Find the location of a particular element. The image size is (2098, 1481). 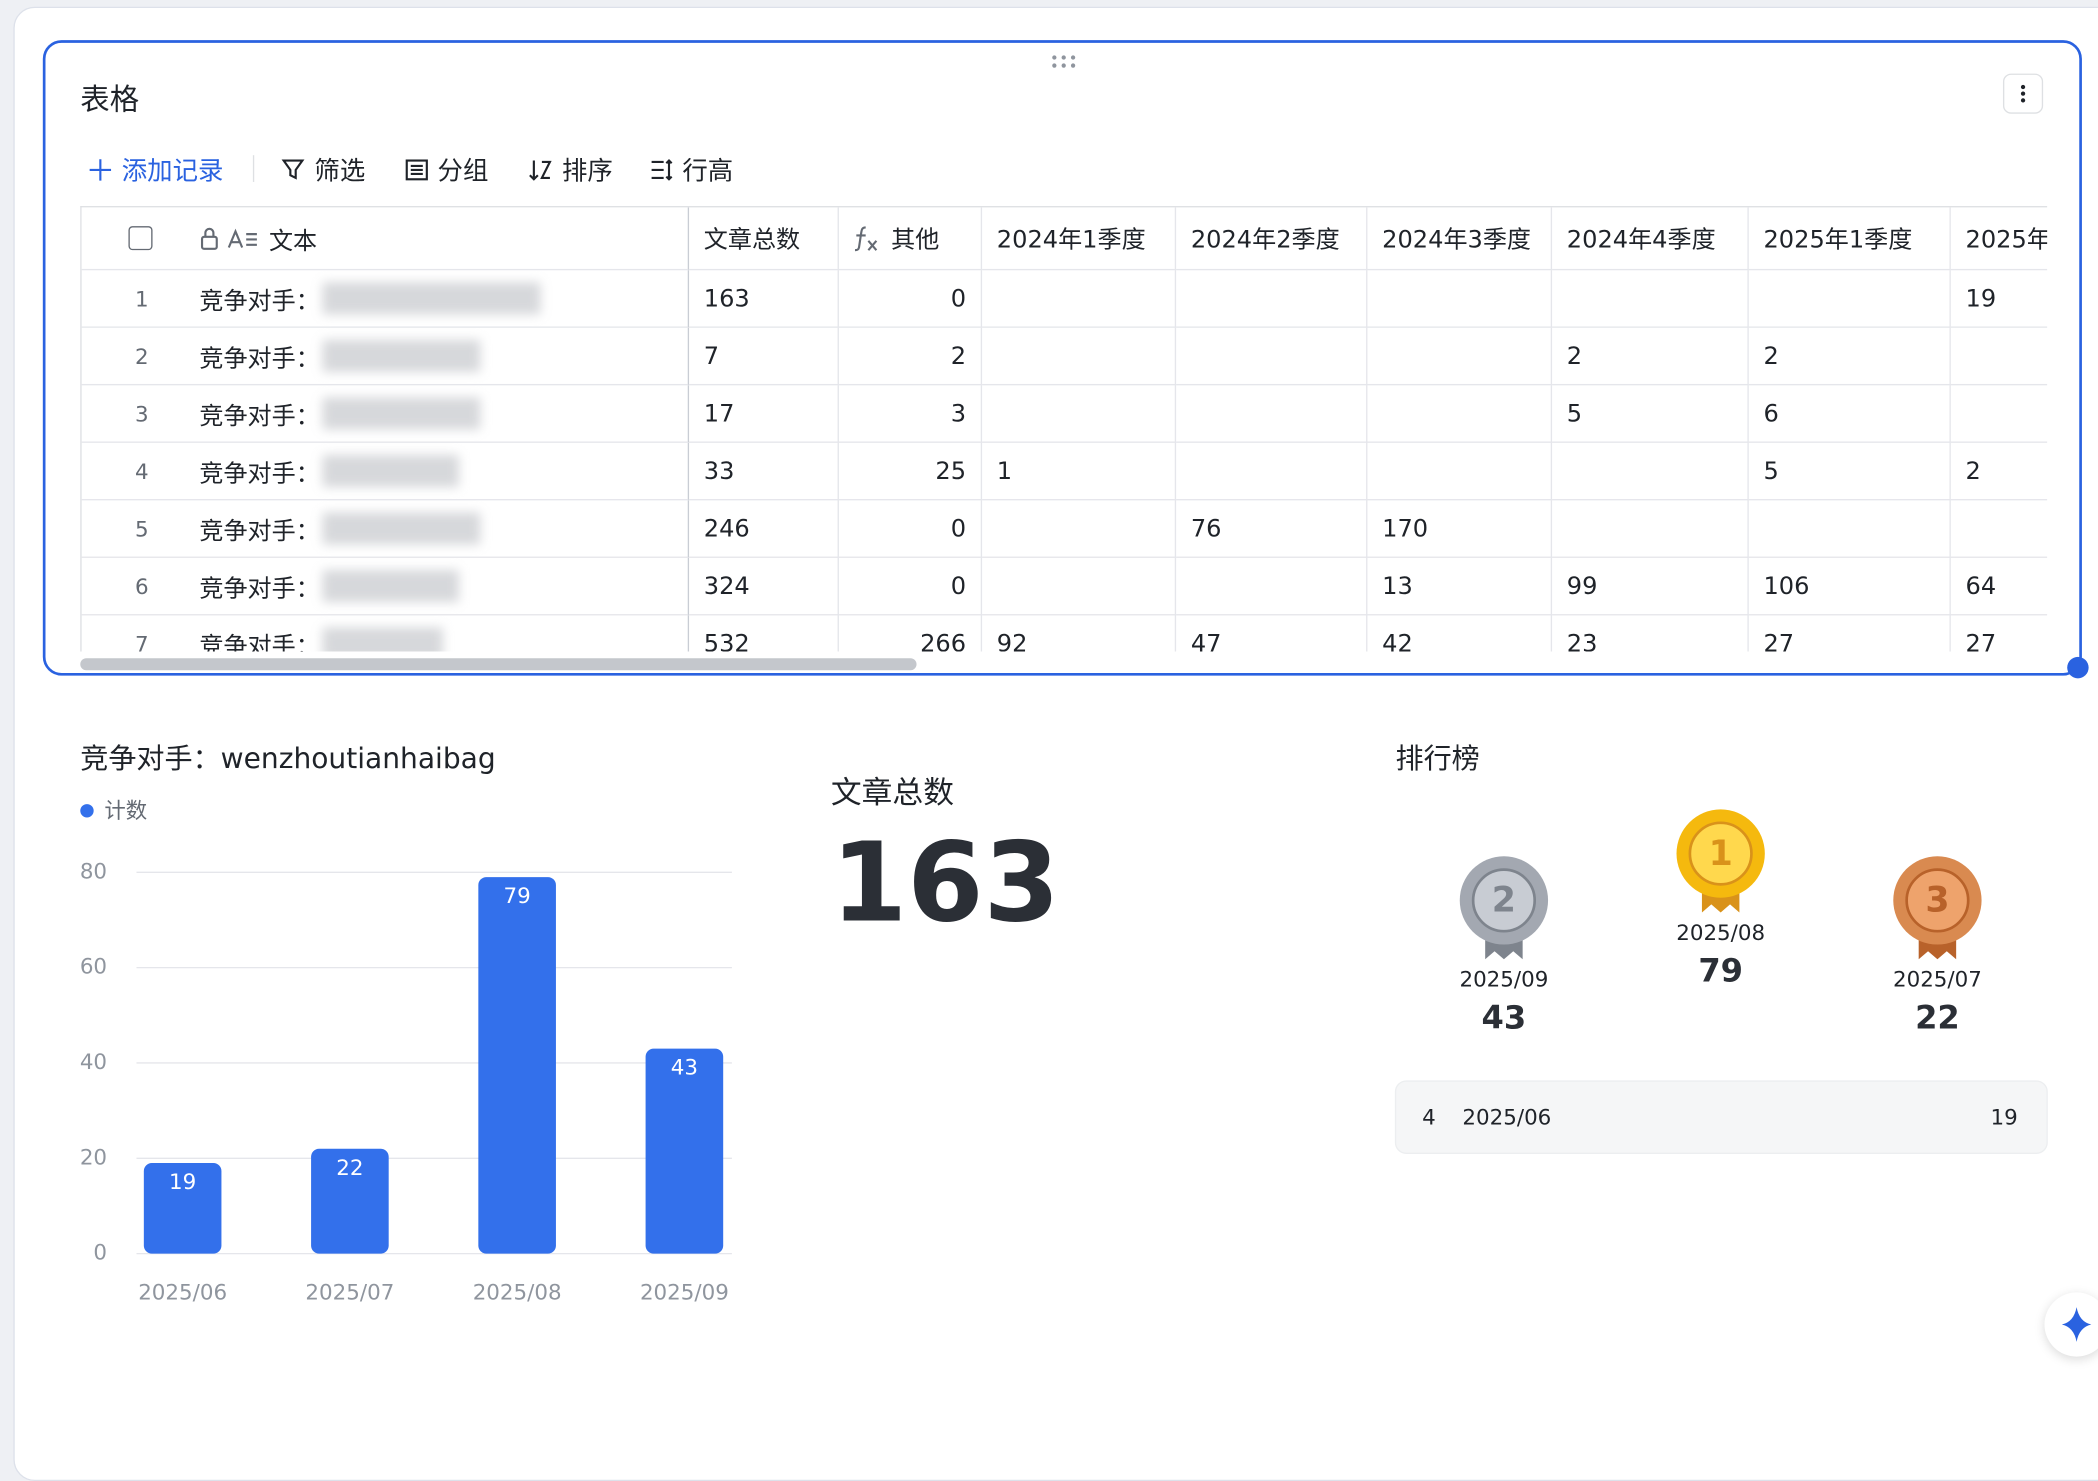

block-title: 表格 is located at coordinates (110, 101).